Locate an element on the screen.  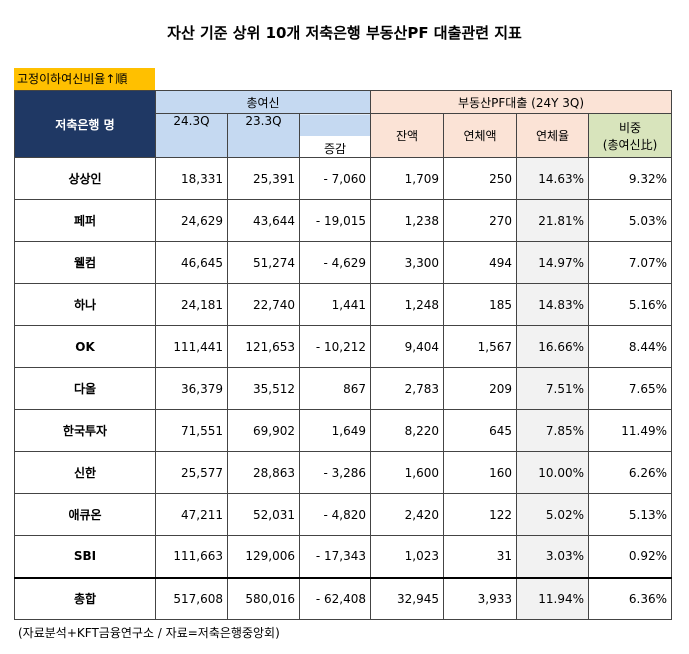
cell: 32,945 is located at coordinates (407, 598).